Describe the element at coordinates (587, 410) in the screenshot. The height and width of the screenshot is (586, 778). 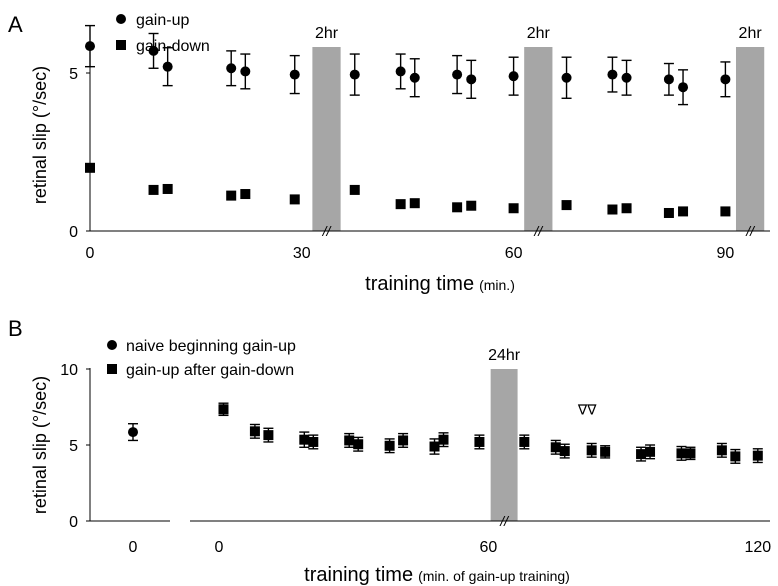
I see `panel-b-annotation: ∇∇` at that location.